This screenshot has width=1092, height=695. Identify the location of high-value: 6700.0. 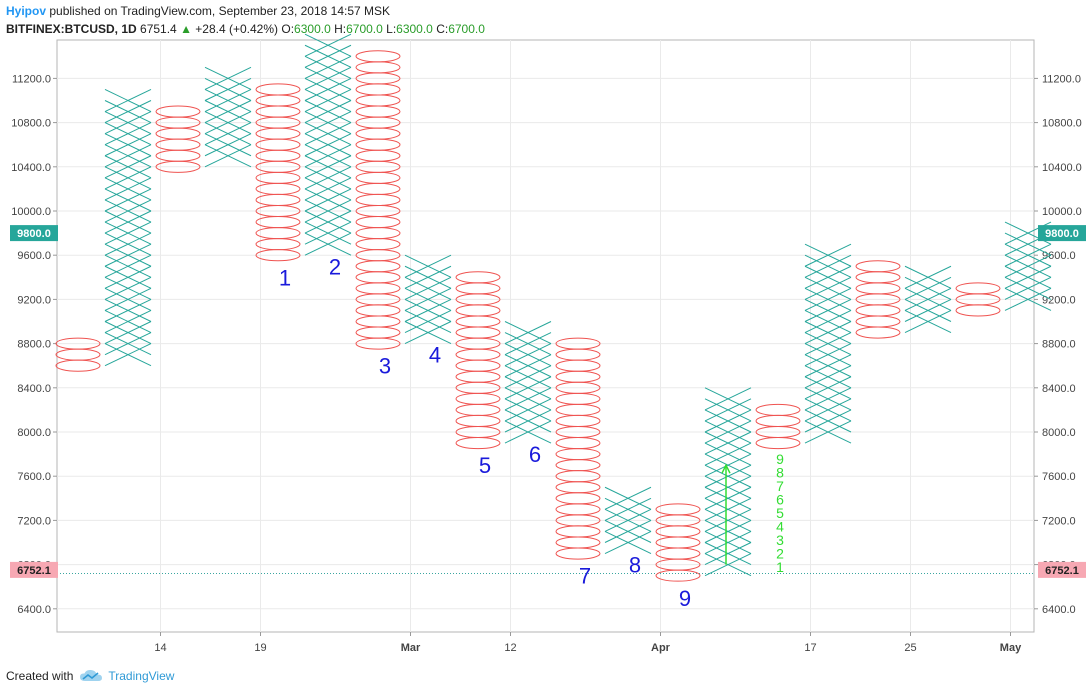
(364, 29).